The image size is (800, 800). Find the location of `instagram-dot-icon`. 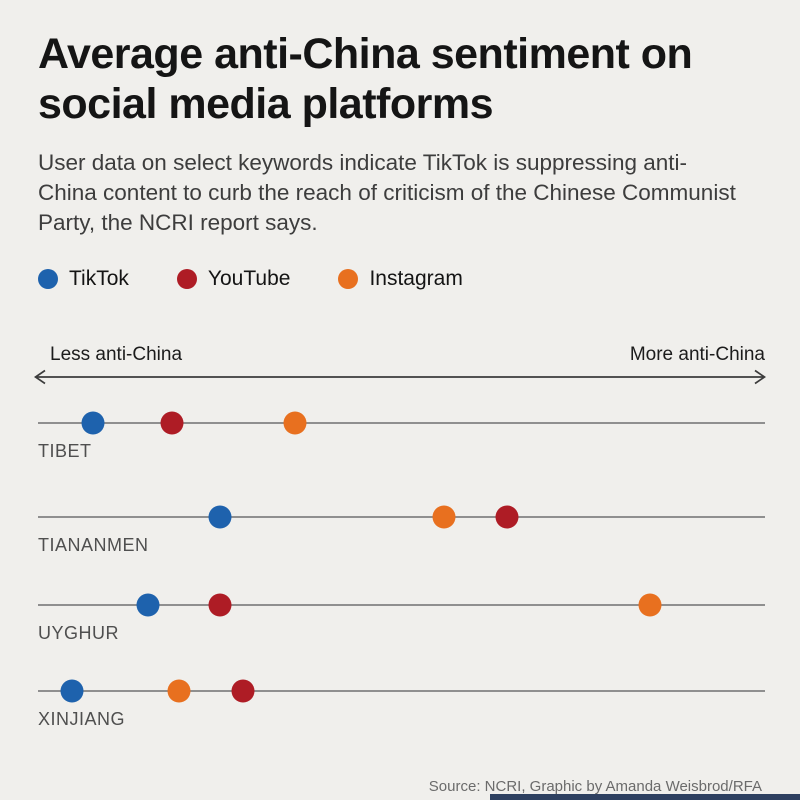

instagram-dot-icon is located at coordinates (348, 279).